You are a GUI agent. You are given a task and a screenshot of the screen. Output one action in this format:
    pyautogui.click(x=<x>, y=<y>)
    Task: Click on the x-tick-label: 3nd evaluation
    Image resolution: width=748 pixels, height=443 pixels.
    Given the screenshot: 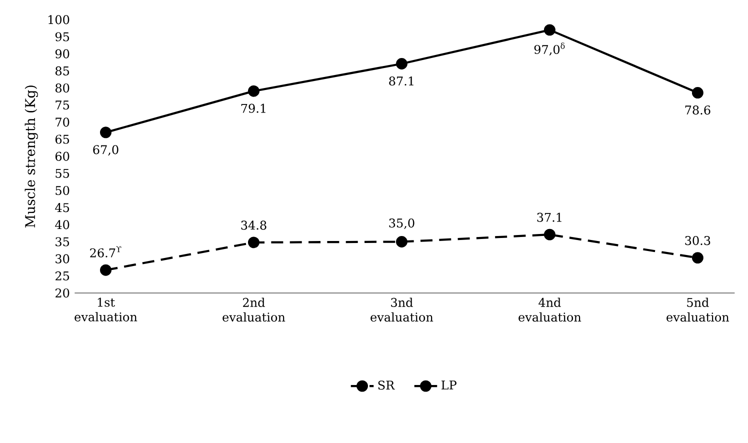 What is the action you would take?
    pyautogui.click(x=402, y=310)
    